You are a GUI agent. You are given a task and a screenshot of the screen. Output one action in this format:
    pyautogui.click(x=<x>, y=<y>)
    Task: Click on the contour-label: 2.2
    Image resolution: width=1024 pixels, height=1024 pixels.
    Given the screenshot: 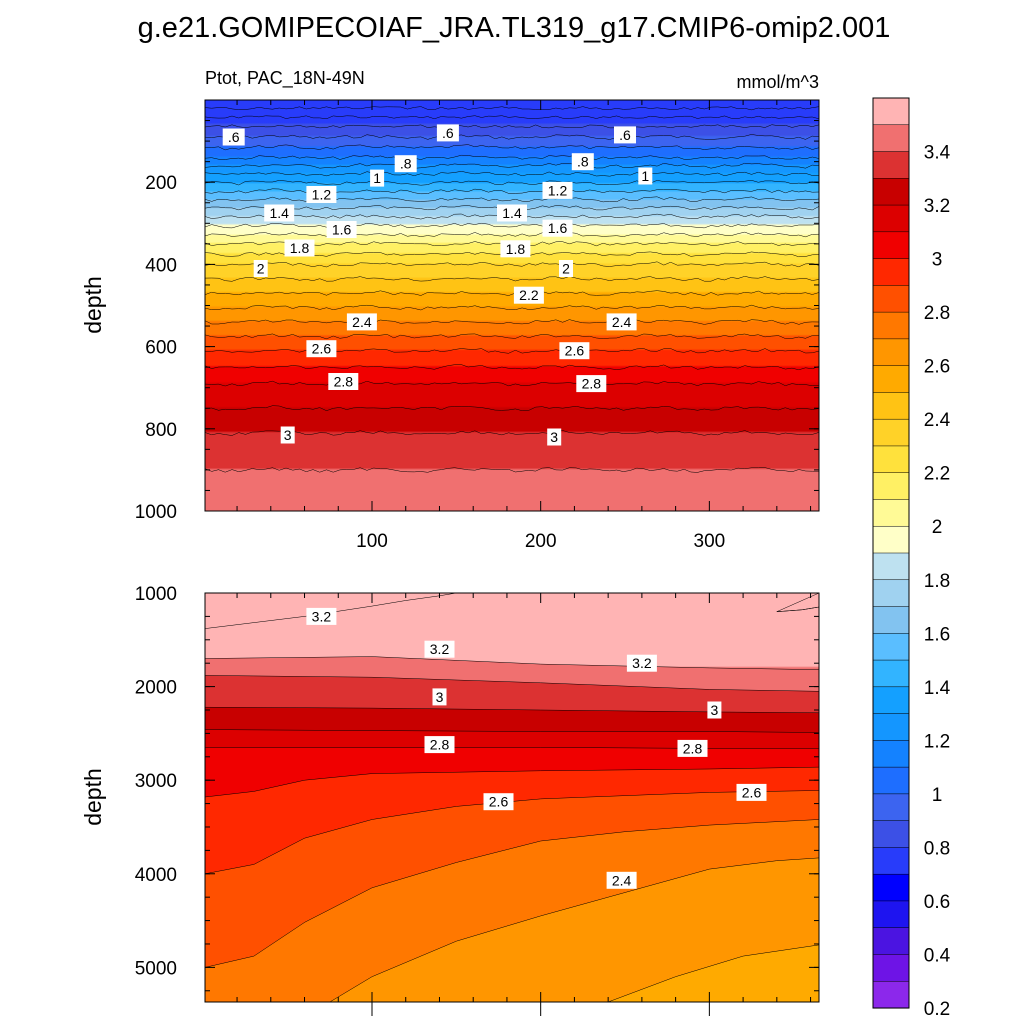 What is the action you would take?
    pyautogui.click(x=528, y=295)
    